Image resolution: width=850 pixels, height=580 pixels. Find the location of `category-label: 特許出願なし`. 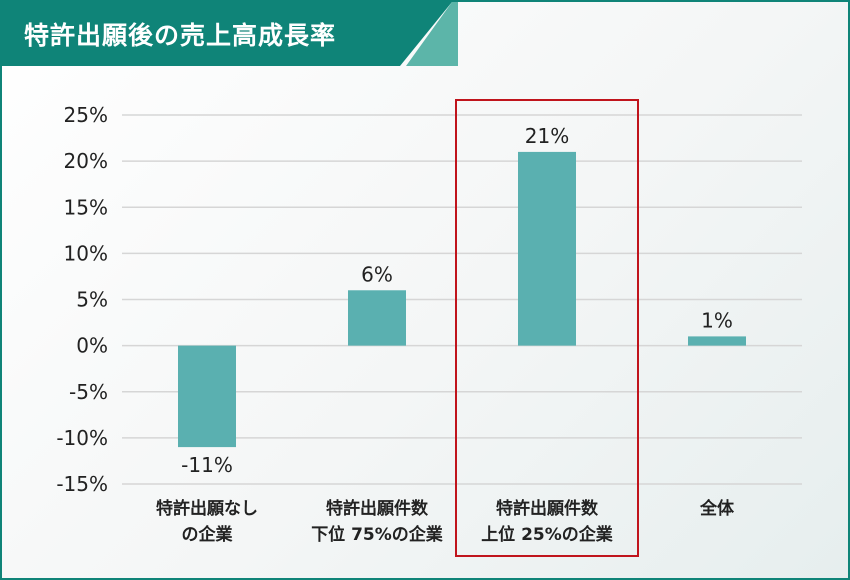

category-label: 特許出願なし is located at coordinates (207, 508).